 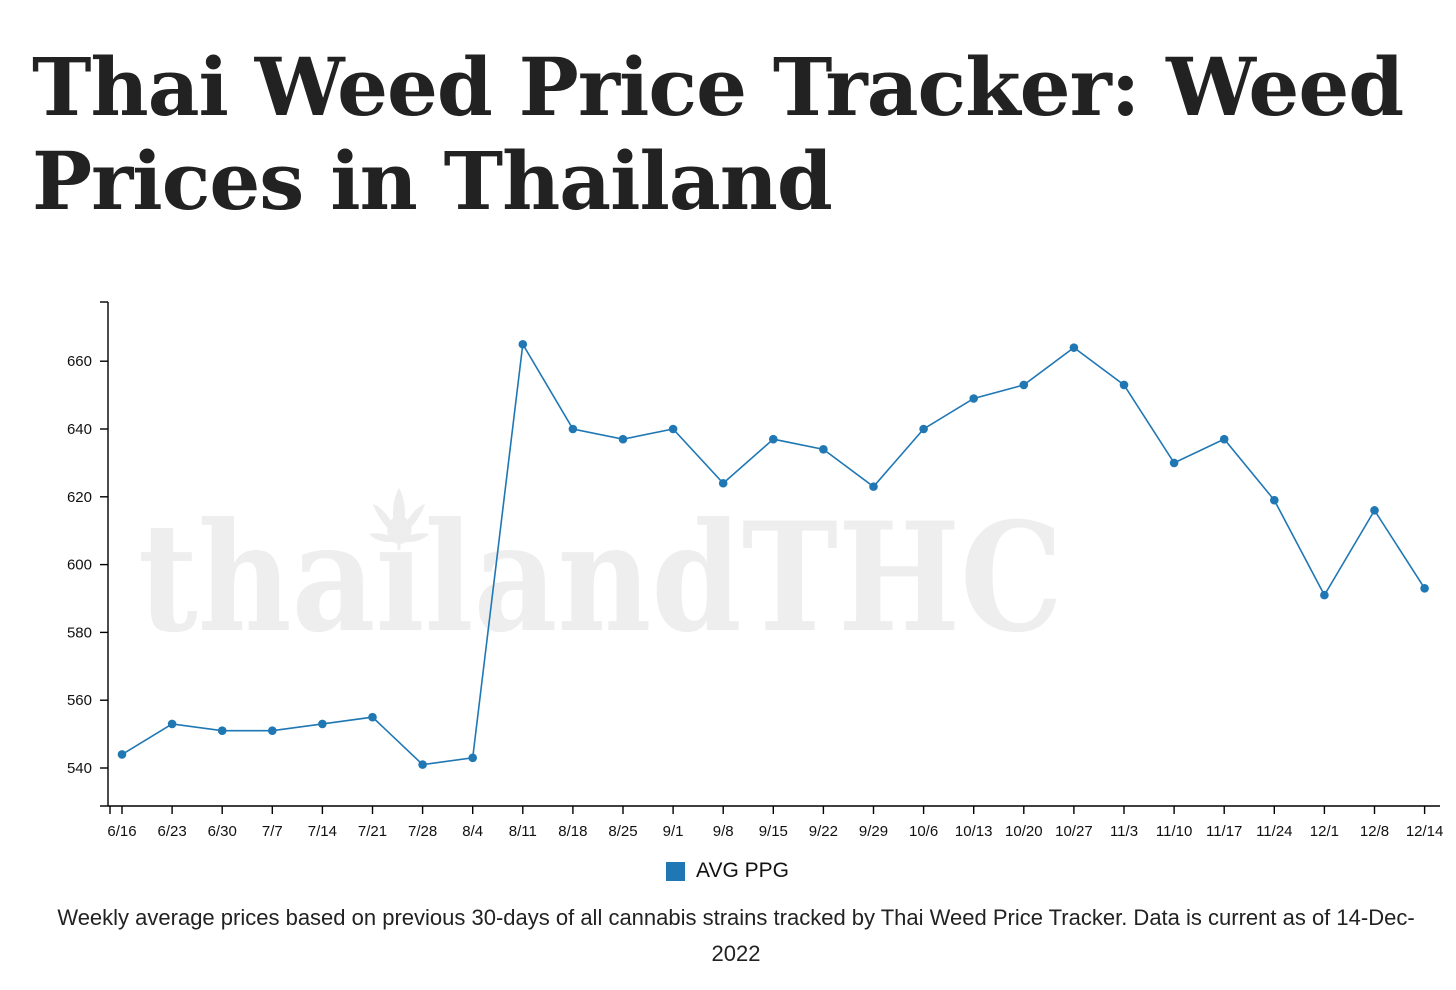 What do you see at coordinates (823, 831) in the screenshot?
I see `x-tick-label: 9/22` at bounding box center [823, 831].